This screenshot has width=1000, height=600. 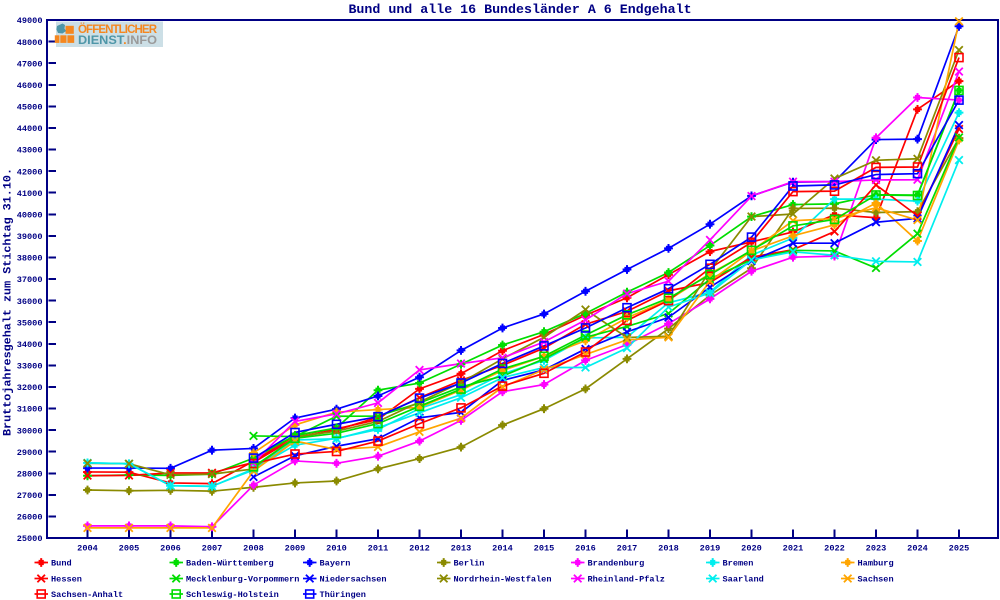 I want to click on svg-text: 2020, so click(x=751, y=549).